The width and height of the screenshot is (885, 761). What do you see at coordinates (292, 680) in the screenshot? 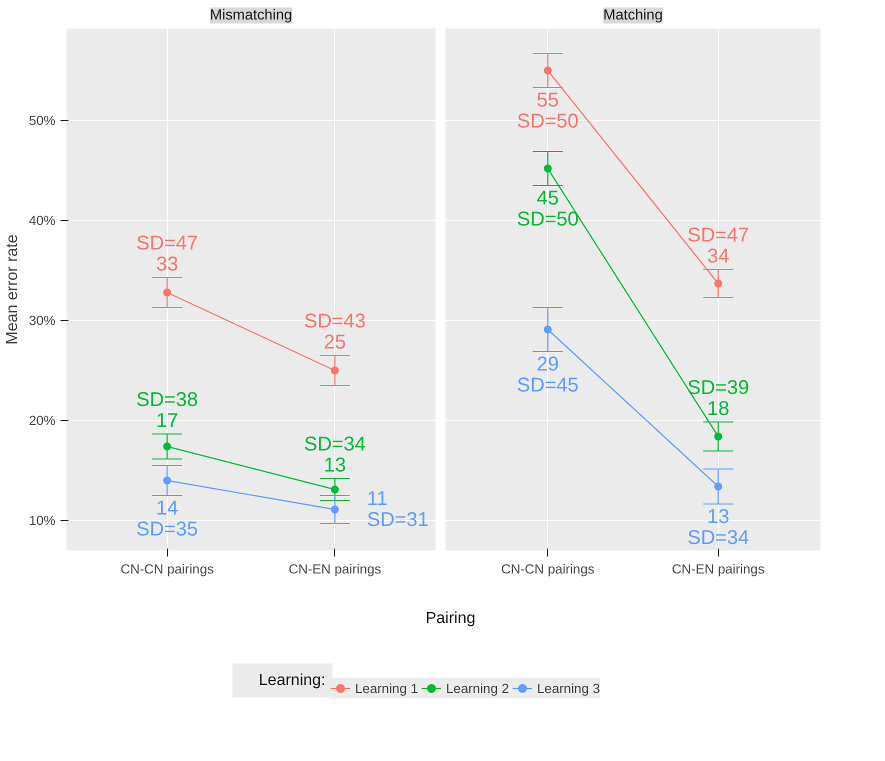
I see `legend-title: Learning:` at bounding box center [292, 680].